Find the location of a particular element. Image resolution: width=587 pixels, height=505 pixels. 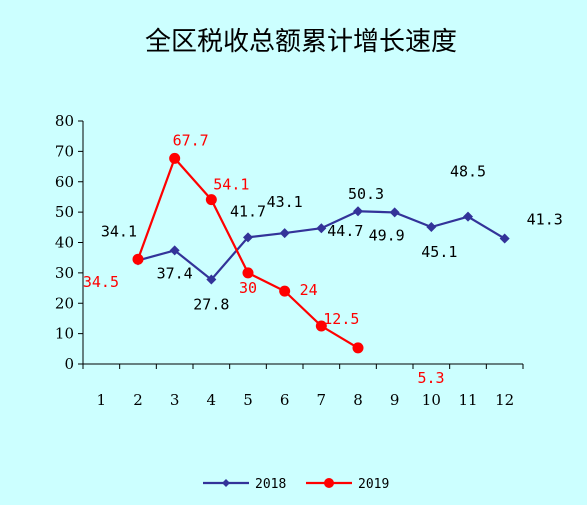

y-tick-label: 20 is located at coordinates (64, 303).